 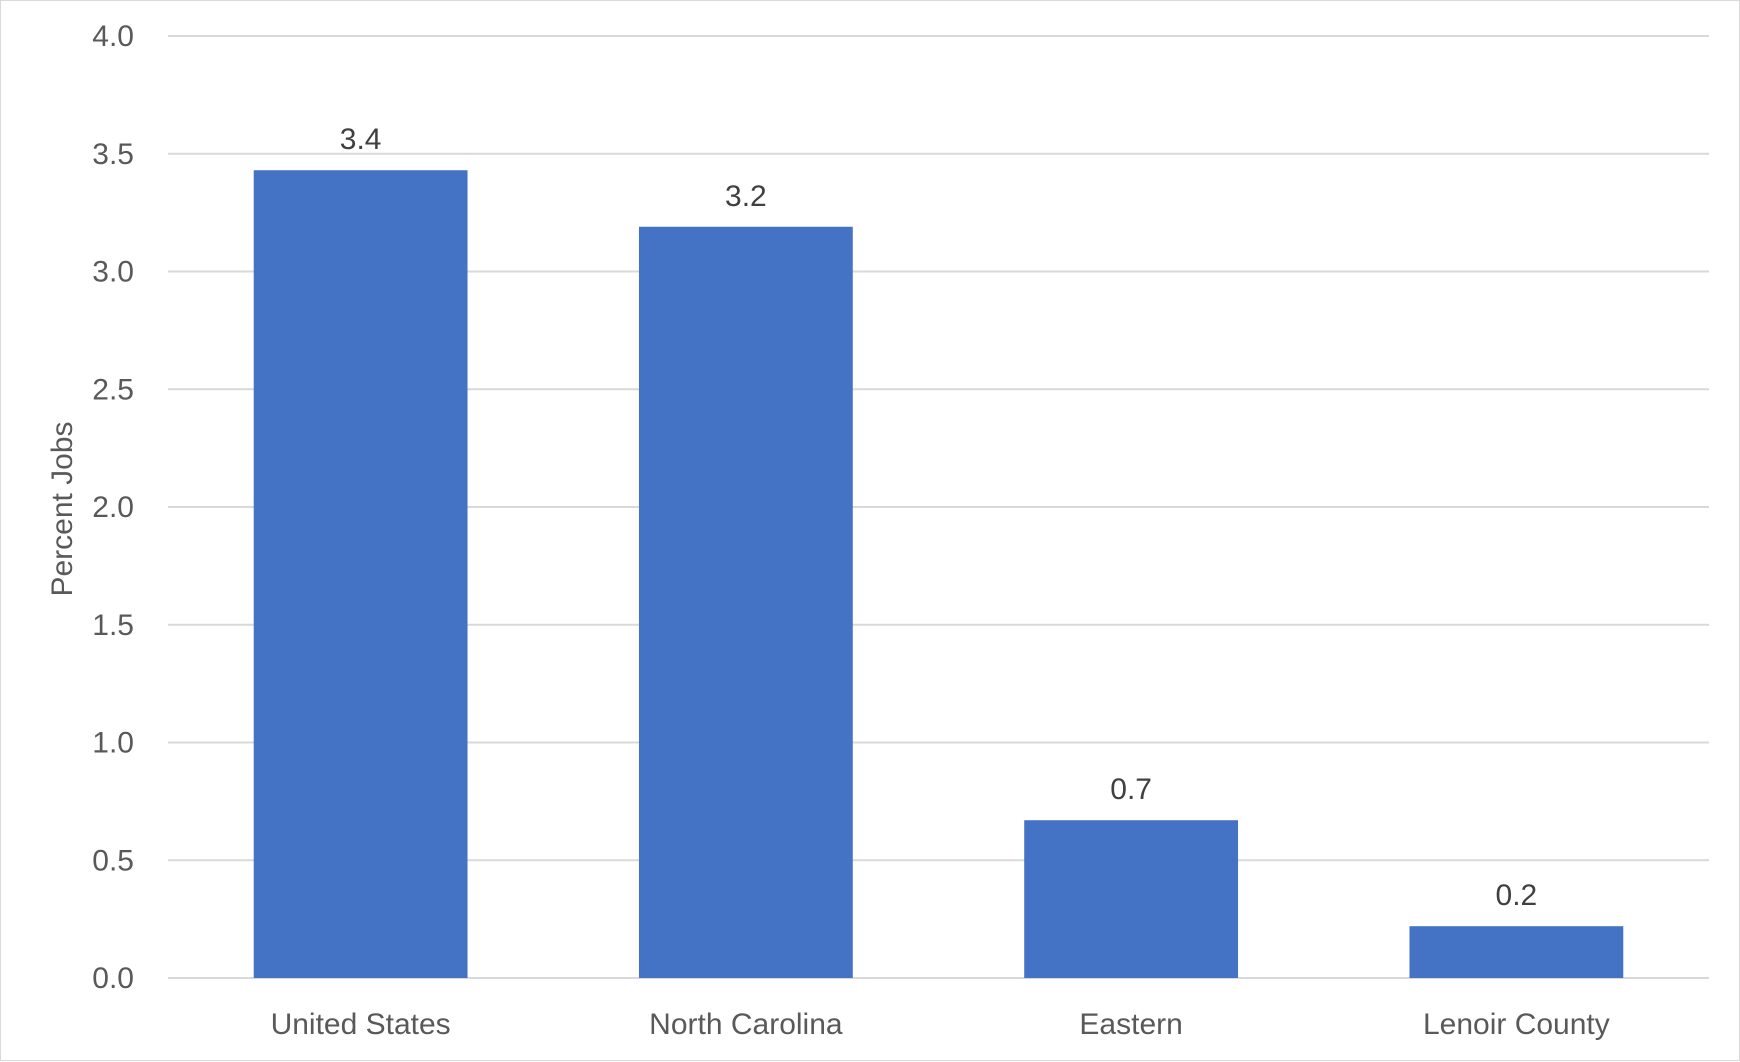 What do you see at coordinates (361, 1024) in the screenshot?
I see `x-category-label: United States` at bounding box center [361, 1024].